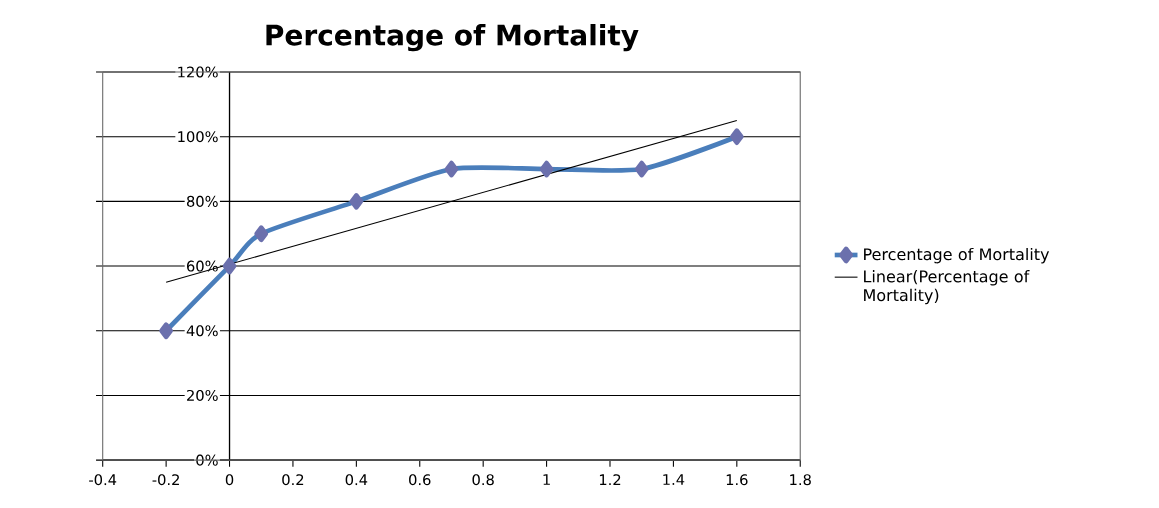 This screenshot has height=508, width=1159. What do you see at coordinates (198, 72) in the screenshot?
I see `y-tick-label: 120%` at bounding box center [198, 72].